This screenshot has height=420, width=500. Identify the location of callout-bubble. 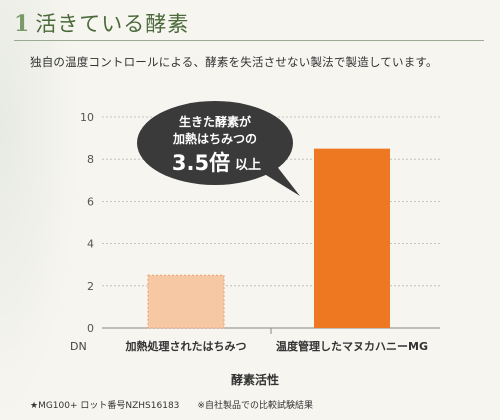
(215, 143).